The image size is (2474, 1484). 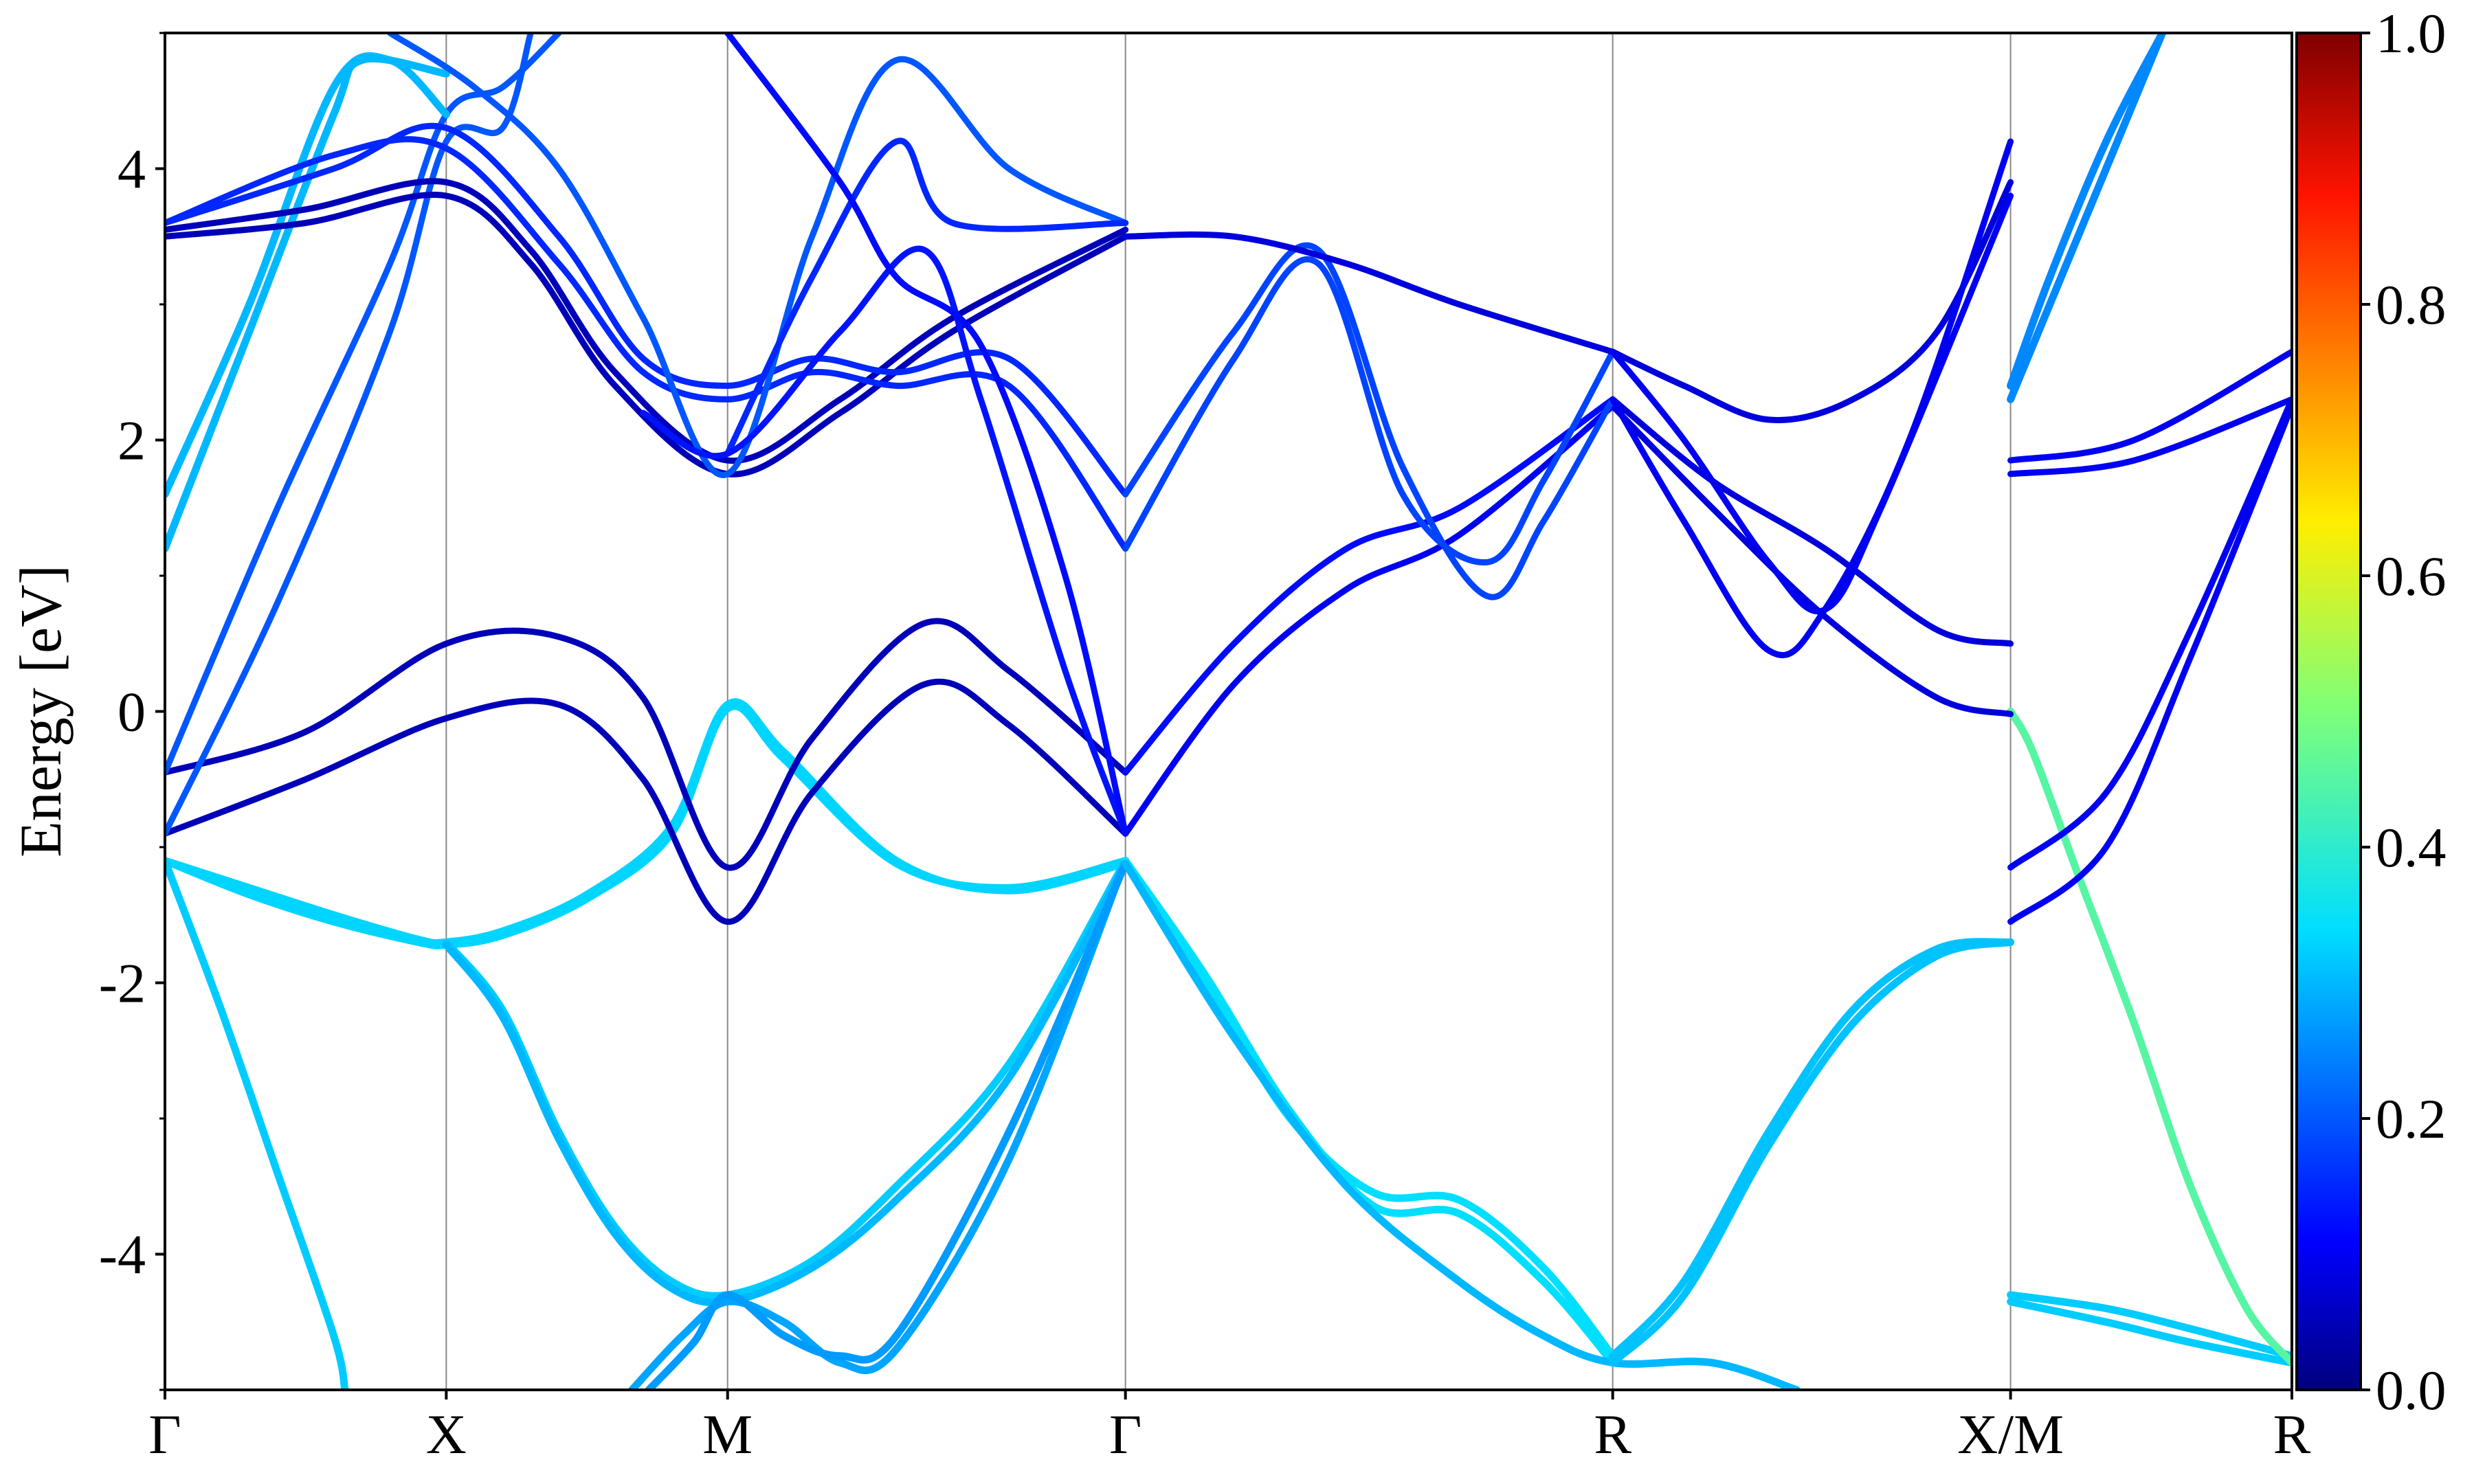 What do you see at coordinates (2411, 847) in the screenshot?
I see `colorbar-tick-label: 0.4` at bounding box center [2411, 847].